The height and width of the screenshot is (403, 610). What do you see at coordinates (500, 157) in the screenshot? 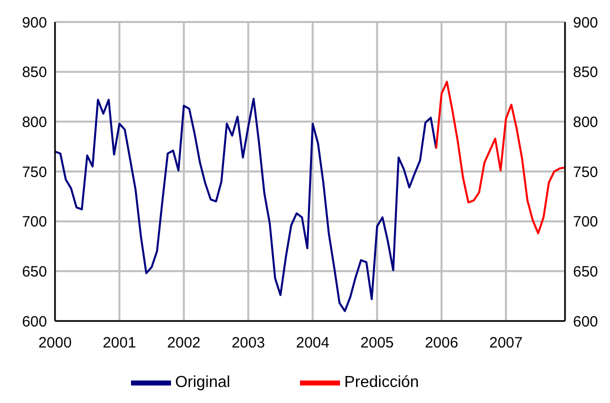
I see `line-series` at bounding box center [500, 157].